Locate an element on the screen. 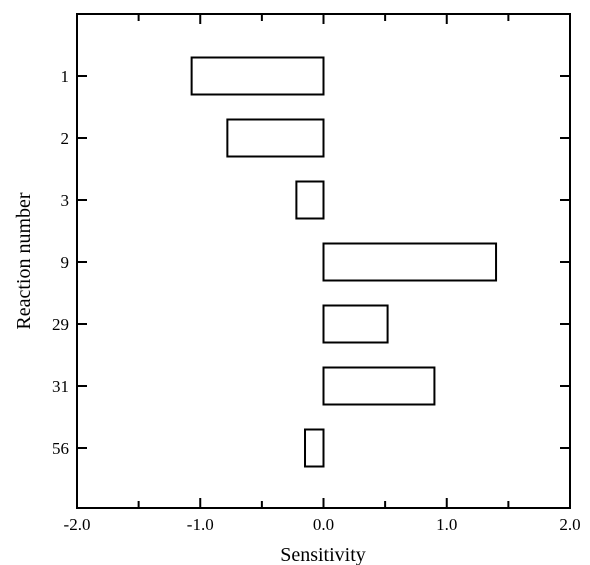 The image size is (590, 565). x-tick-label: 0.0 is located at coordinates (323, 524).